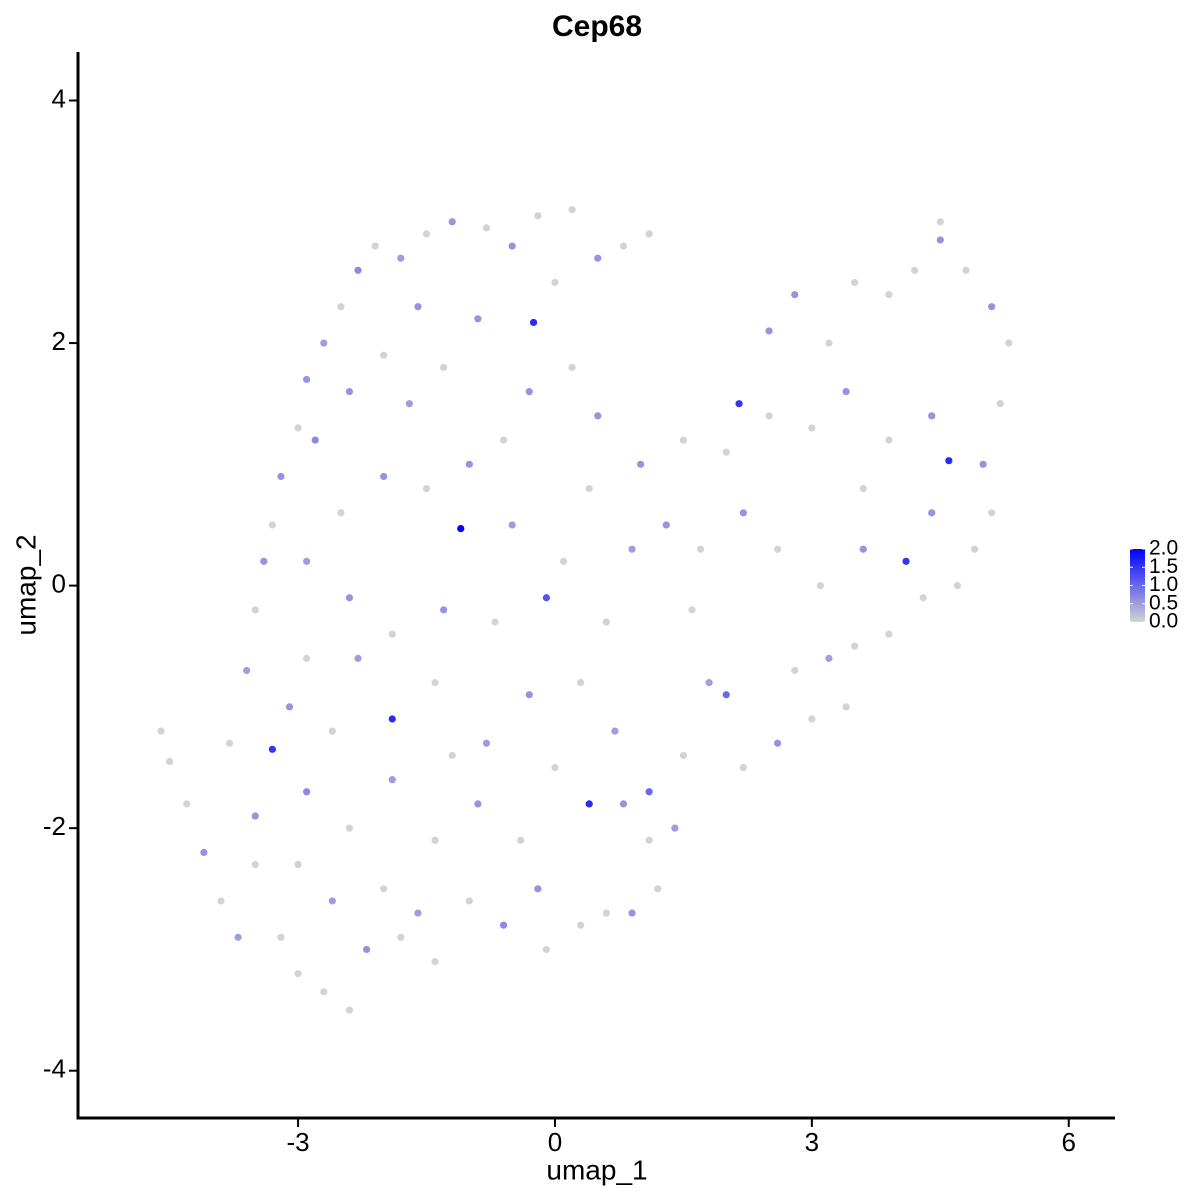 This screenshot has height=1200, width=1200. I want to click on y-tick-label: 0, so click(59, 583).